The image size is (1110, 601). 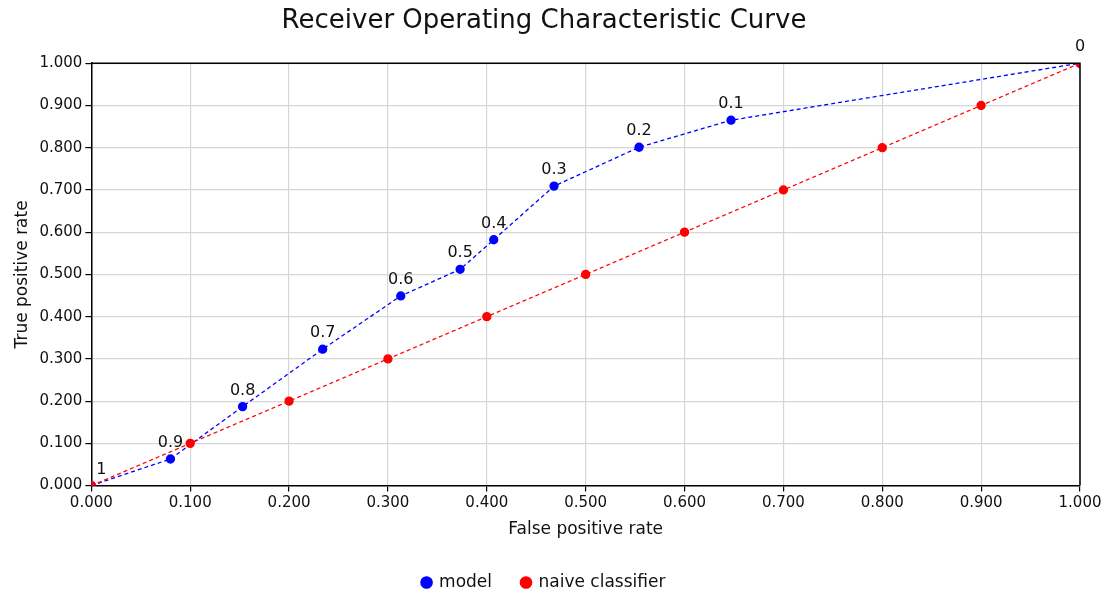 What do you see at coordinates (388, 502) in the screenshot?
I see `x-tick-label: 0.300` at bounding box center [388, 502].